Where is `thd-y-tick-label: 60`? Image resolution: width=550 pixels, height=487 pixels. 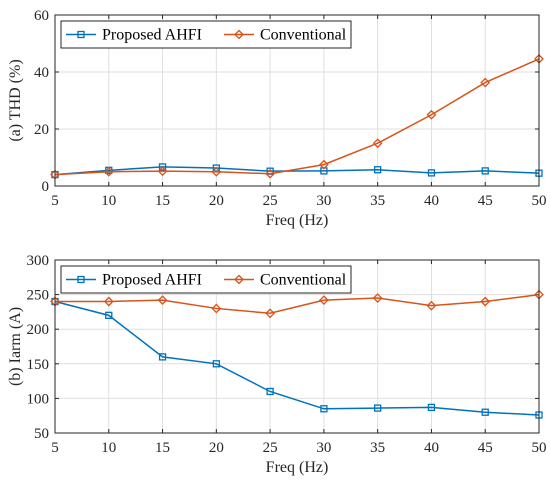
thd-y-tick-label: 60 is located at coordinates (41, 16).